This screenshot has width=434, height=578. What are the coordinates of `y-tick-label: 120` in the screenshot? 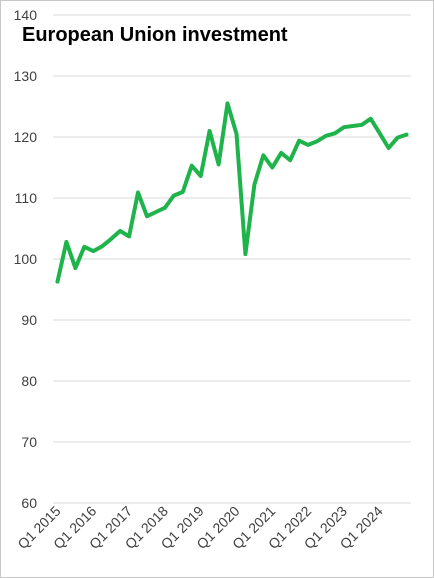 It's located at (26, 137).